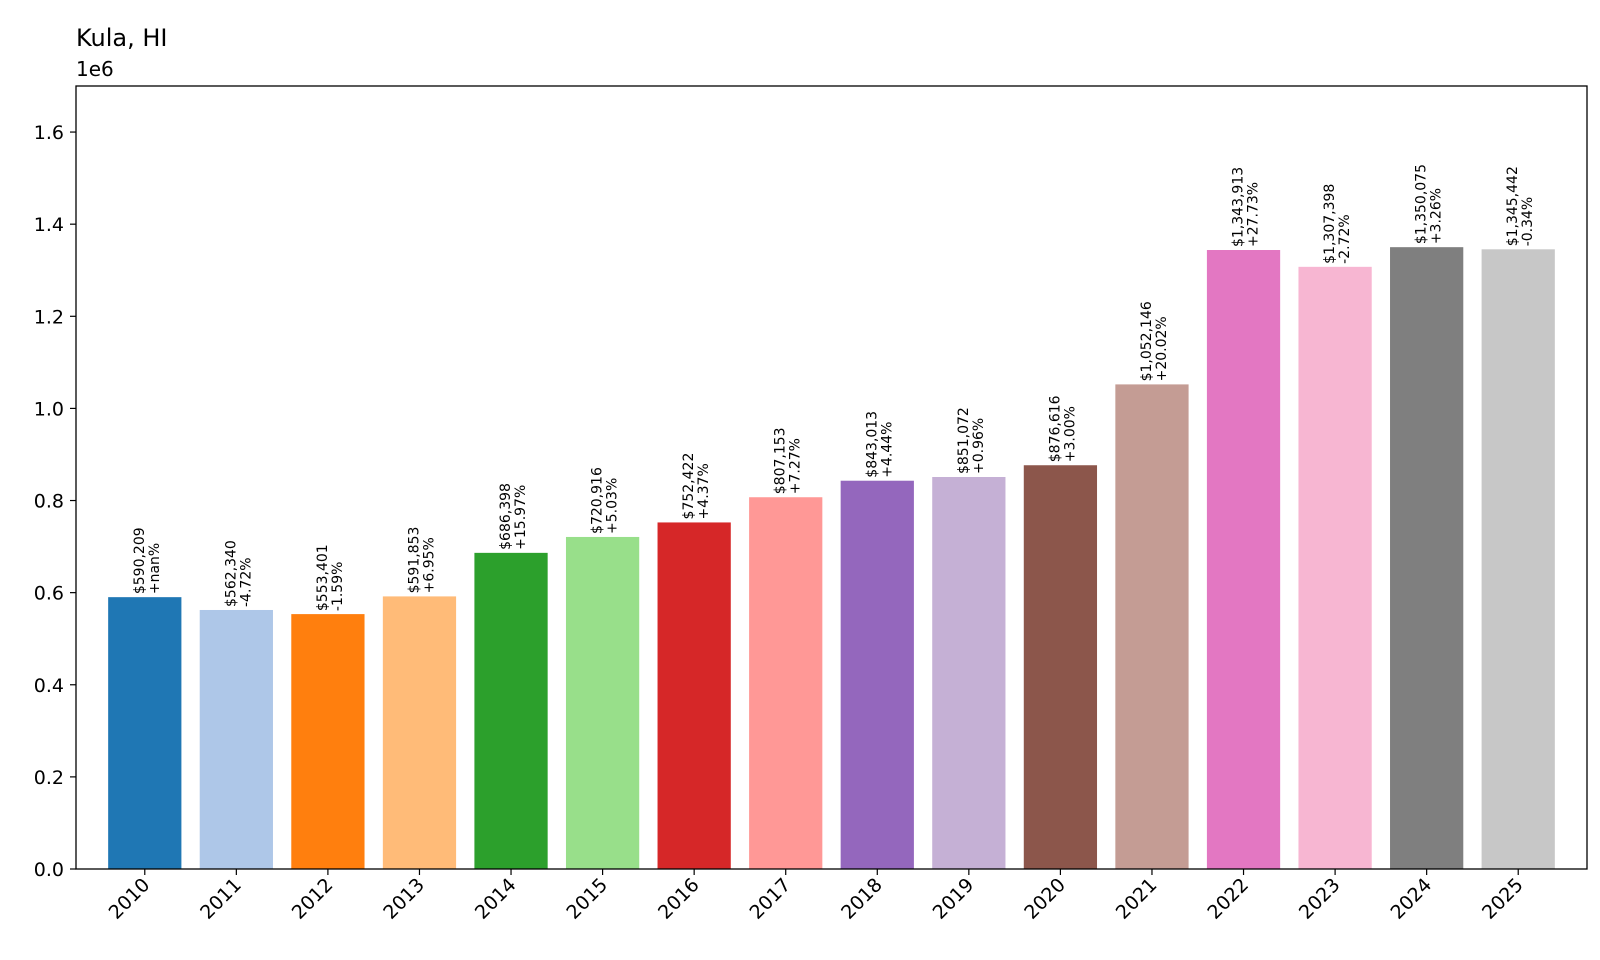  What do you see at coordinates (877, 674) in the screenshot?
I see `bar-2018` at bounding box center [877, 674].